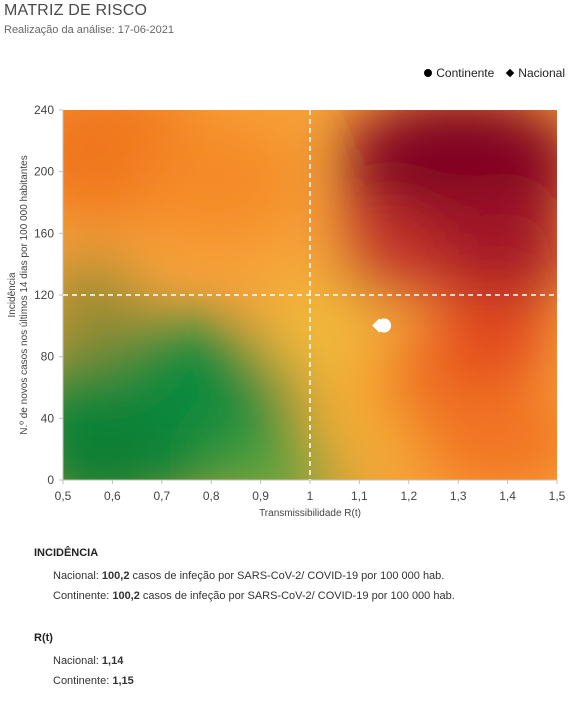 The width and height of the screenshot is (583, 709). Describe the element at coordinates (44, 110) in the screenshot. I see `y-tick-label: 240` at that location.